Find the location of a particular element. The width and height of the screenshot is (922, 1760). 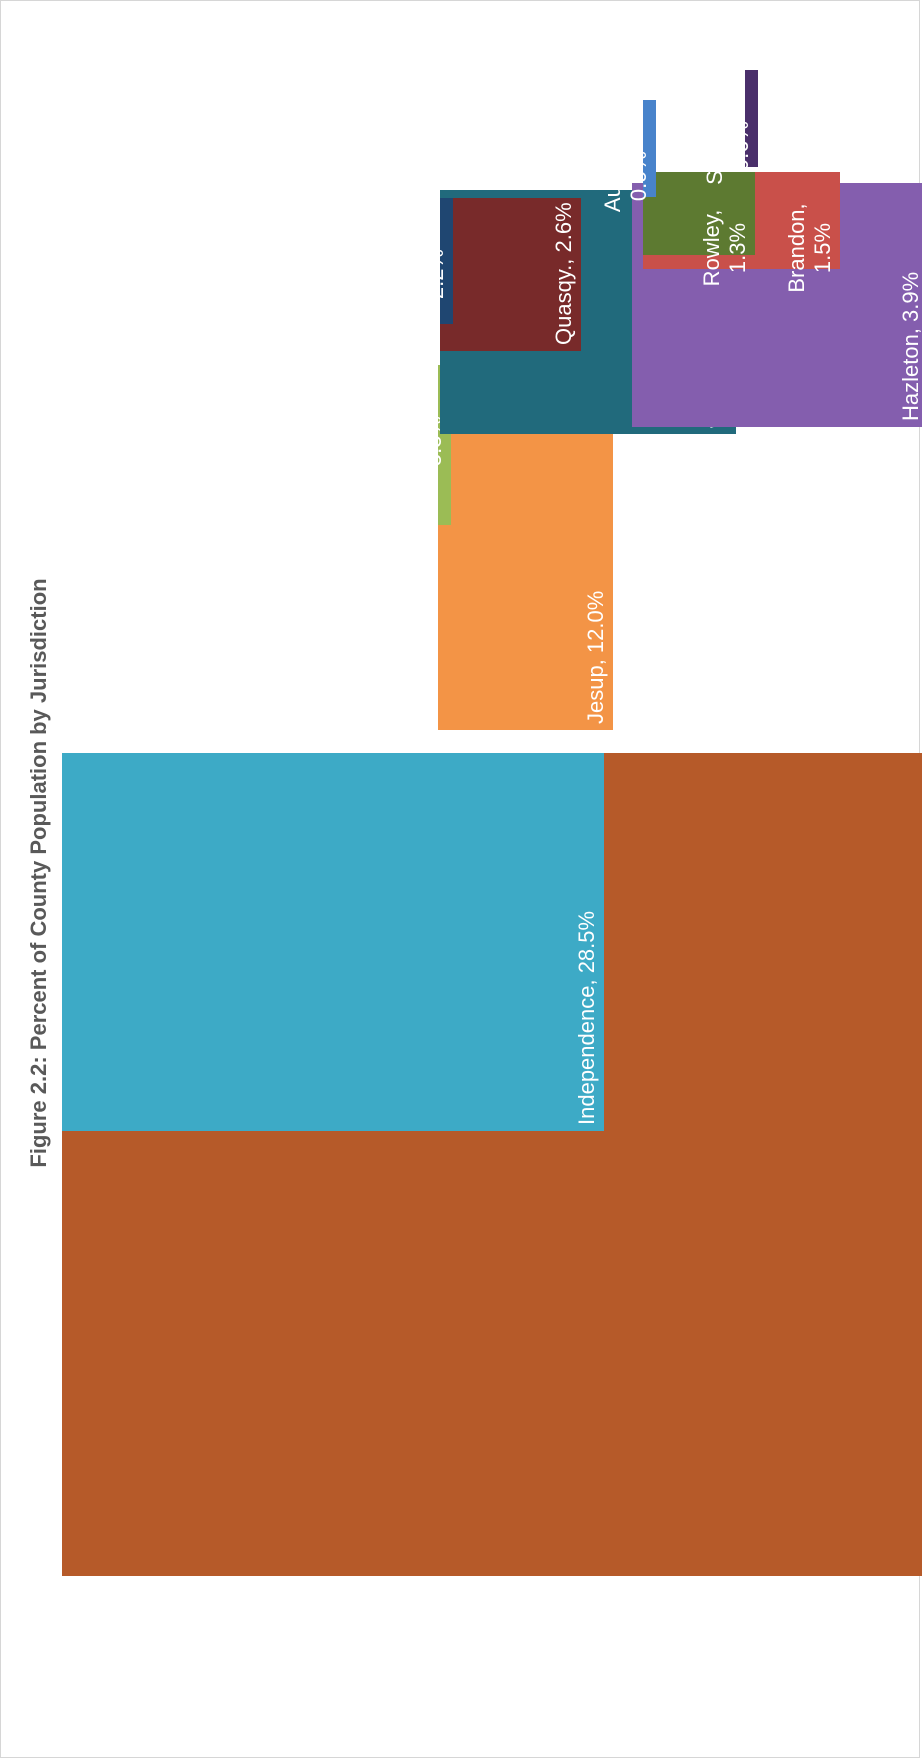

label-fairbank: Fairbank,5.3% is located at coordinates (420, 441).